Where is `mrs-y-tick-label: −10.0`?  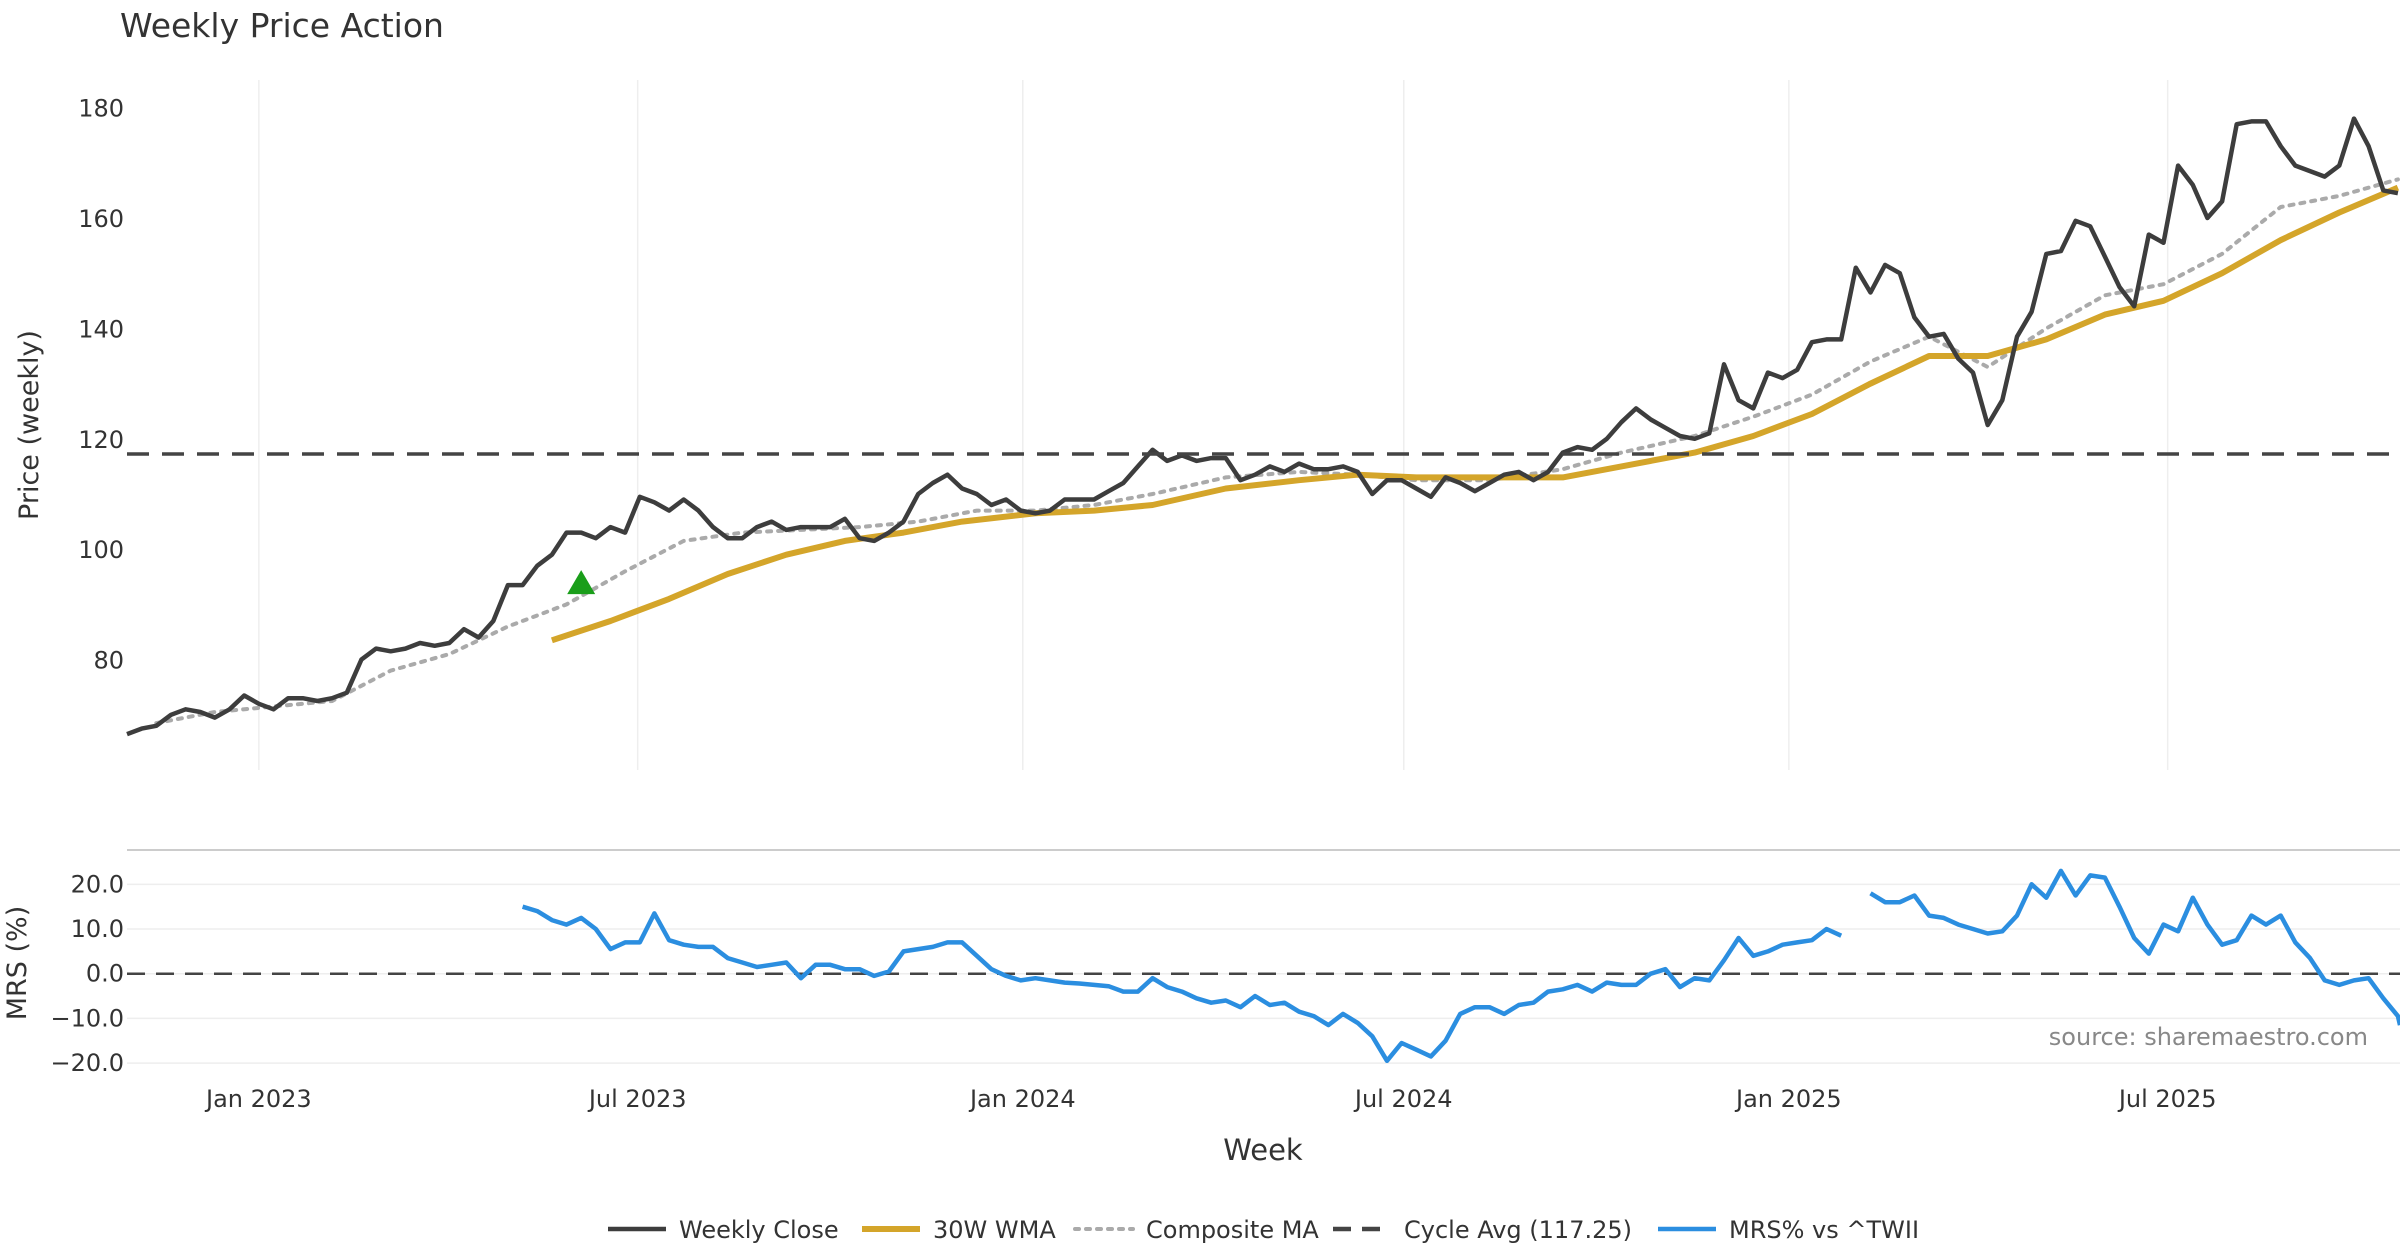 mrs-y-tick-label: −10.0 is located at coordinates (87, 1018).